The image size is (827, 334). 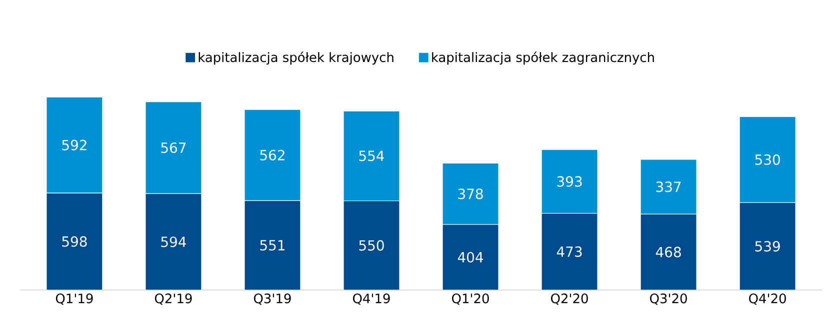 I want to click on data-label: 378, so click(x=470, y=194).